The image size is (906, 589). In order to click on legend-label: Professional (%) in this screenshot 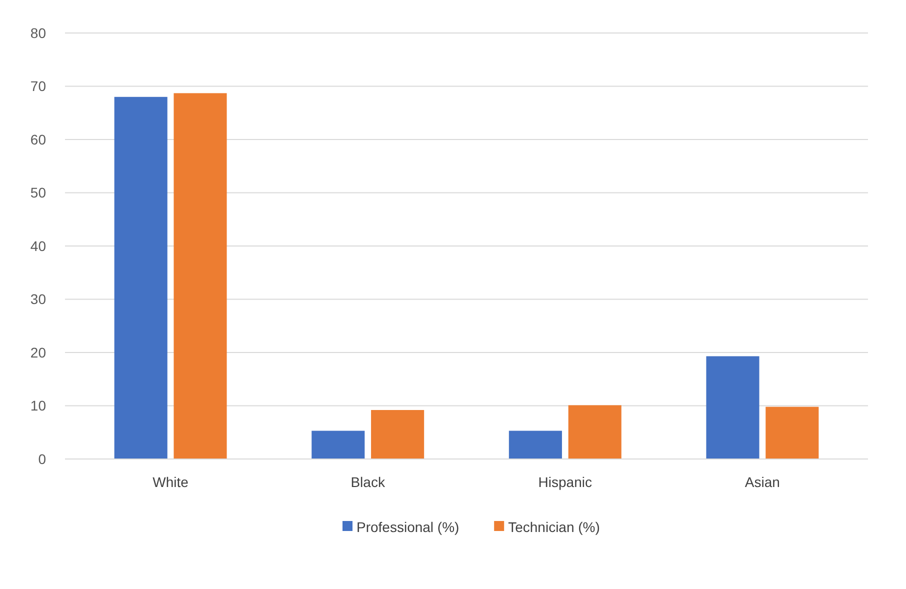, I will do `click(408, 526)`.